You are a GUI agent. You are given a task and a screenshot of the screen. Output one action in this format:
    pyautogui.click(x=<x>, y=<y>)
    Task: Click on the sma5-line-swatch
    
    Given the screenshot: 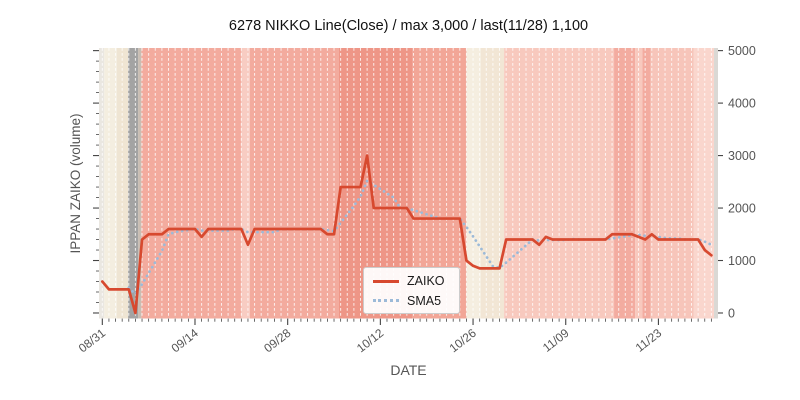 What is the action you would take?
    pyautogui.click(x=386, y=301)
    